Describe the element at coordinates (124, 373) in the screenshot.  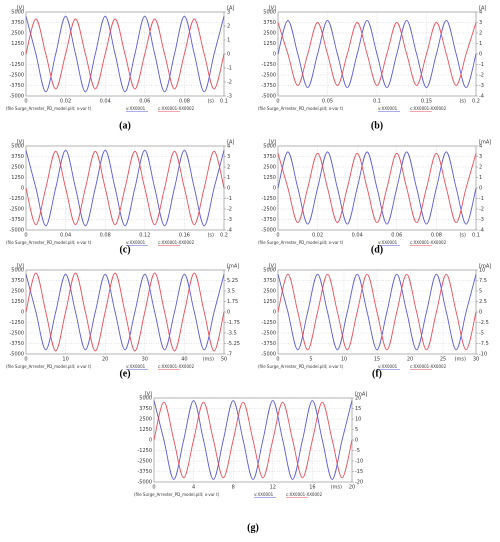
I see `panel-label: (e)` at that location.